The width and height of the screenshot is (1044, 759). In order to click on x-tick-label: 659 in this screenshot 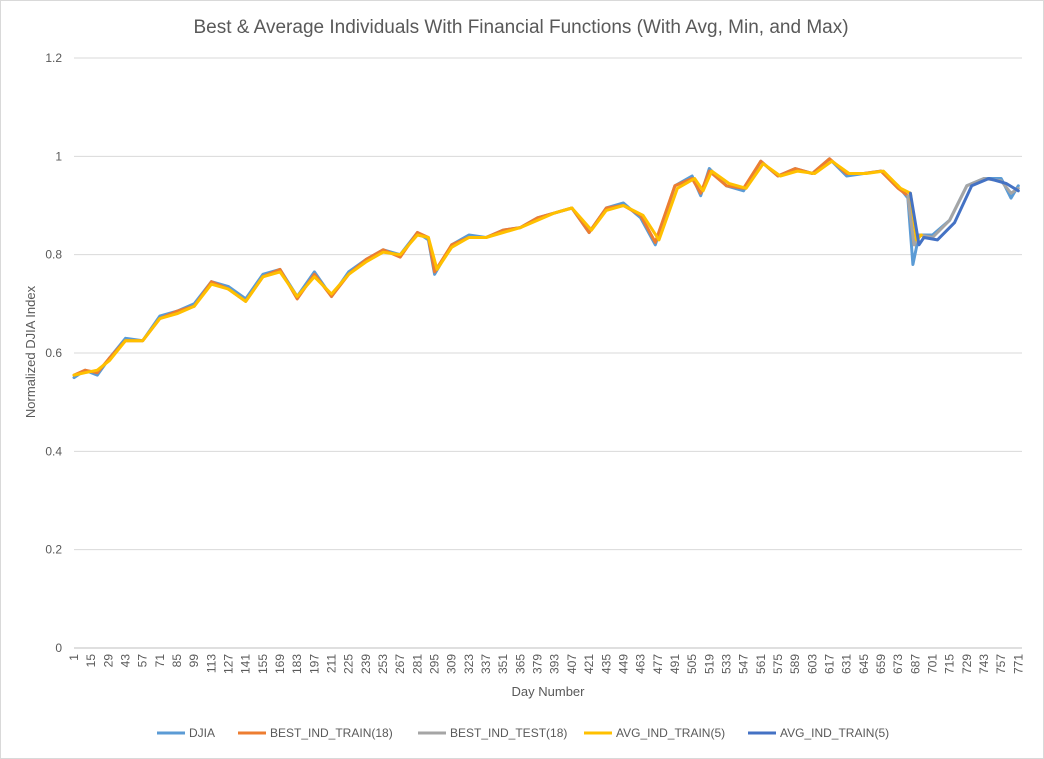, I will do `click(881, 664)`.